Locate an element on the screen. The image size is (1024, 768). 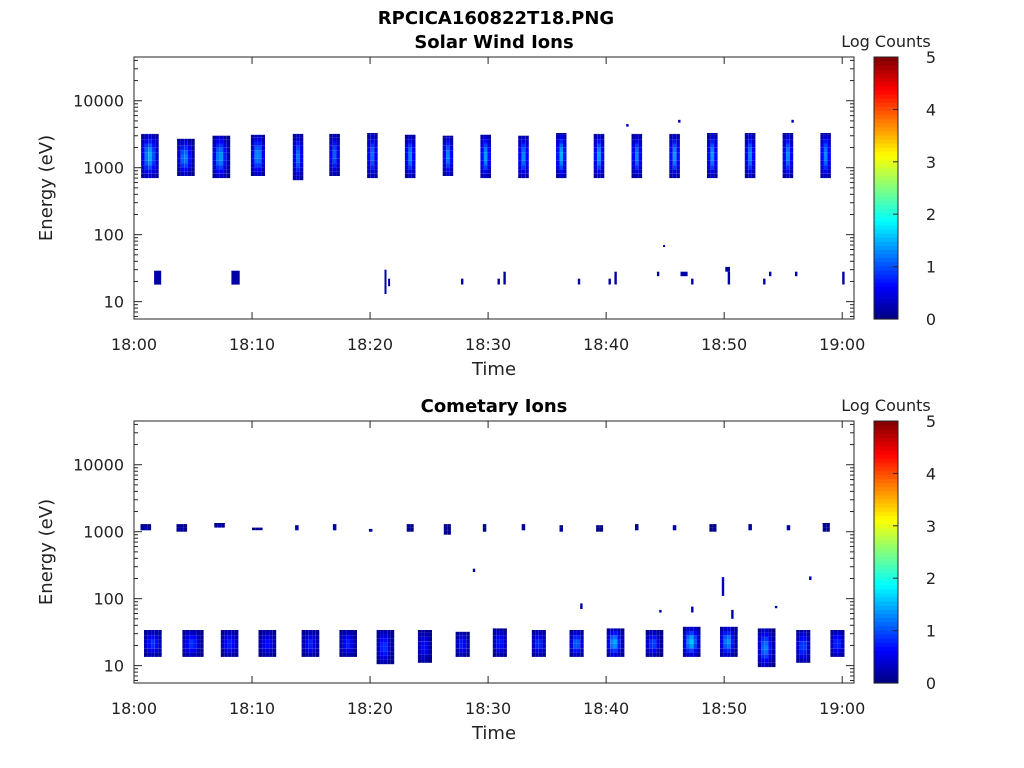
panel-title: Cometary Ions is located at coordinates (494, 406).